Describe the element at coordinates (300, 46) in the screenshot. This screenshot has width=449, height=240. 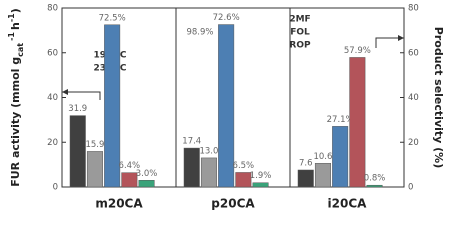
I see `legend-label: ROP` at that location.